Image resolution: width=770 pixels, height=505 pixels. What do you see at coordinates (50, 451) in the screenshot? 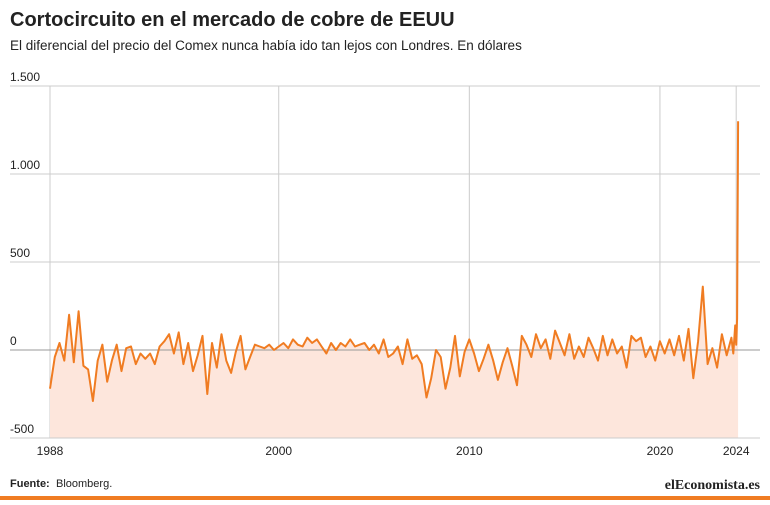
I see `x-tick-label: 1988` at bounding box center [50, 451].